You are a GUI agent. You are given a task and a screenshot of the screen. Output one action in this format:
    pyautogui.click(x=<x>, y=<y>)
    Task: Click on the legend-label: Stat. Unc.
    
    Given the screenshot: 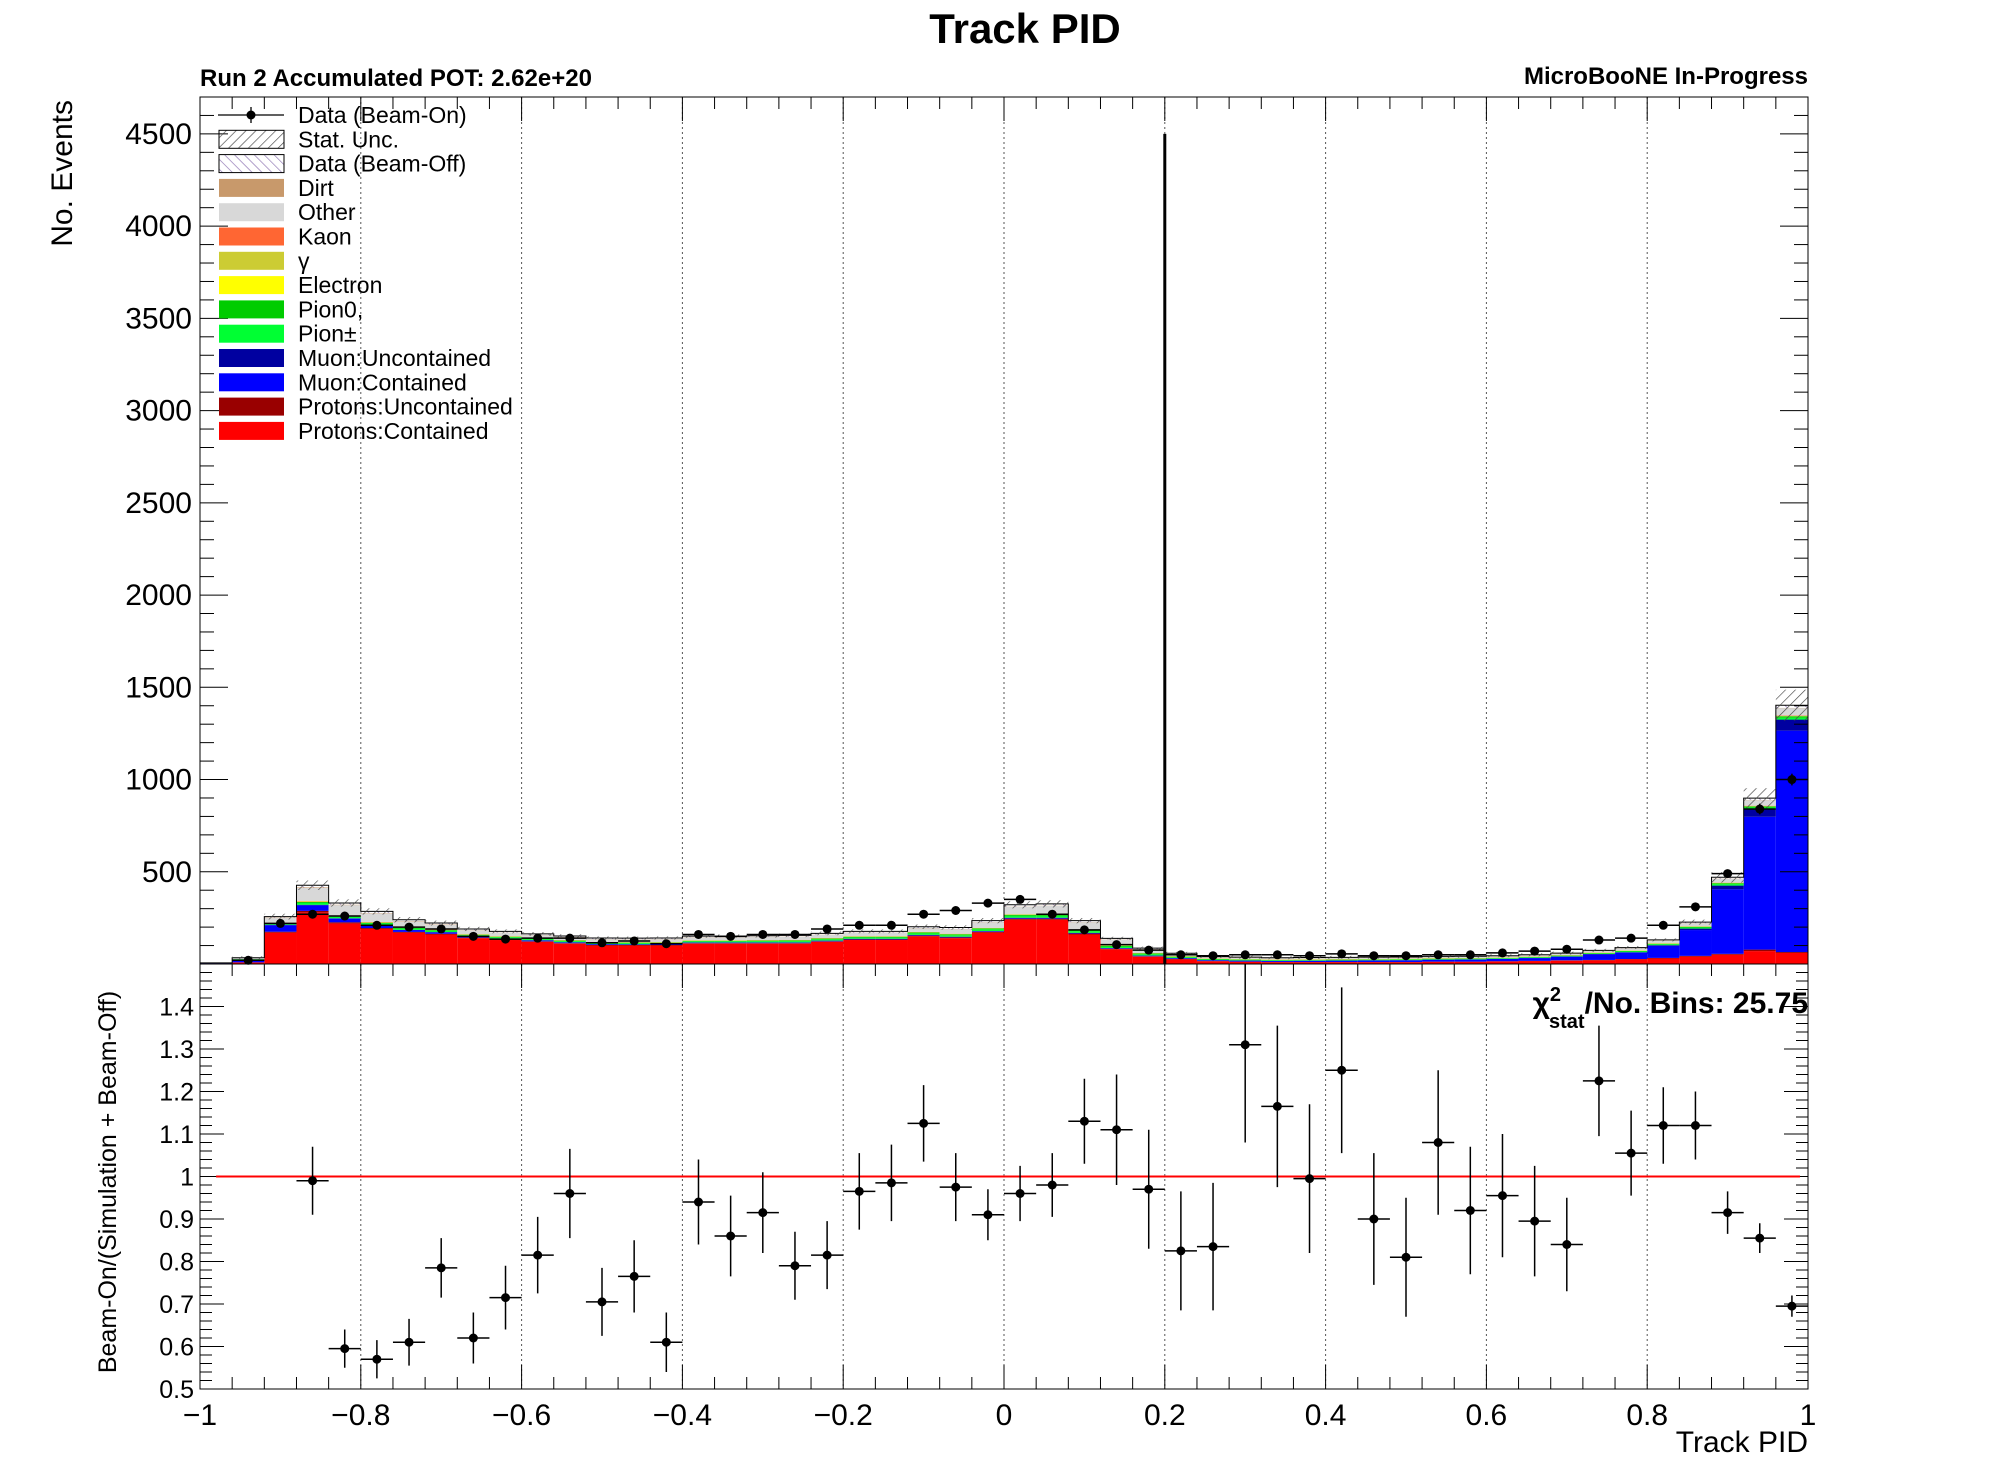 What is the action you would take?
    pyautogui.click(x=348, y=139)
    